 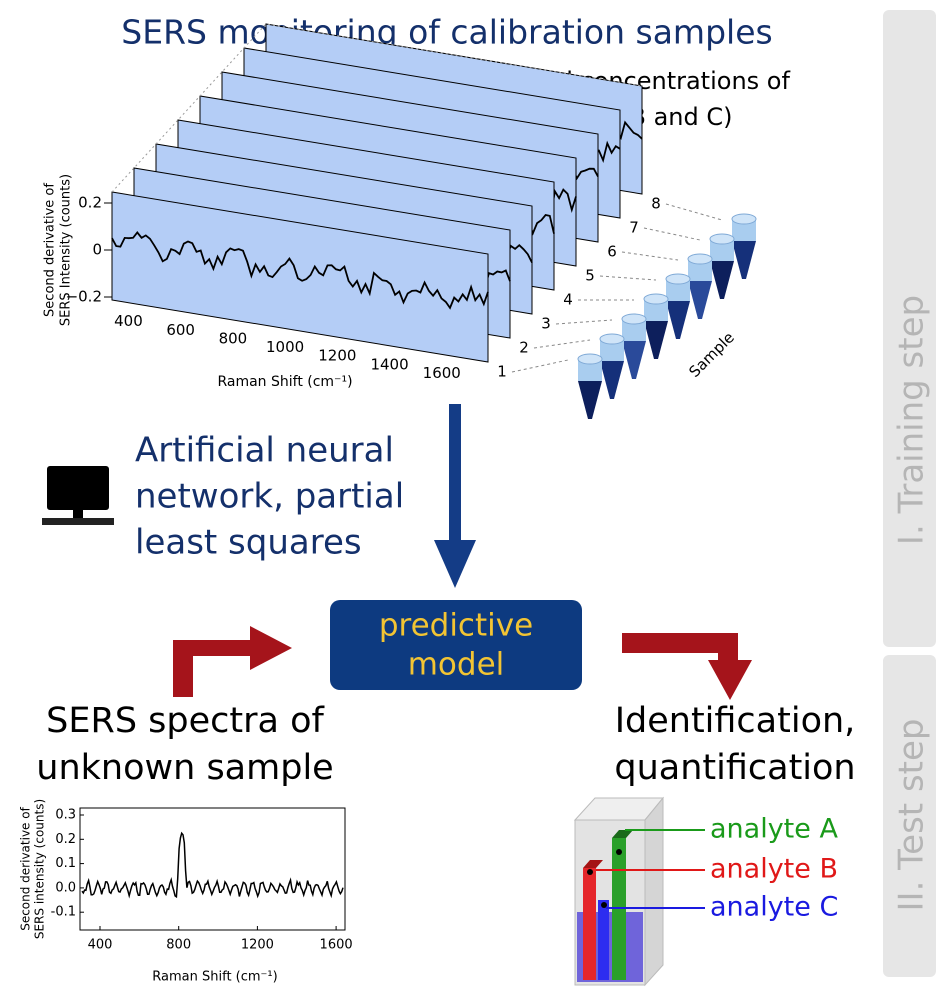 What do you see at coordinates (456, 645) in the screenshot?
I see `model-box` at bounding box center [456, 645].